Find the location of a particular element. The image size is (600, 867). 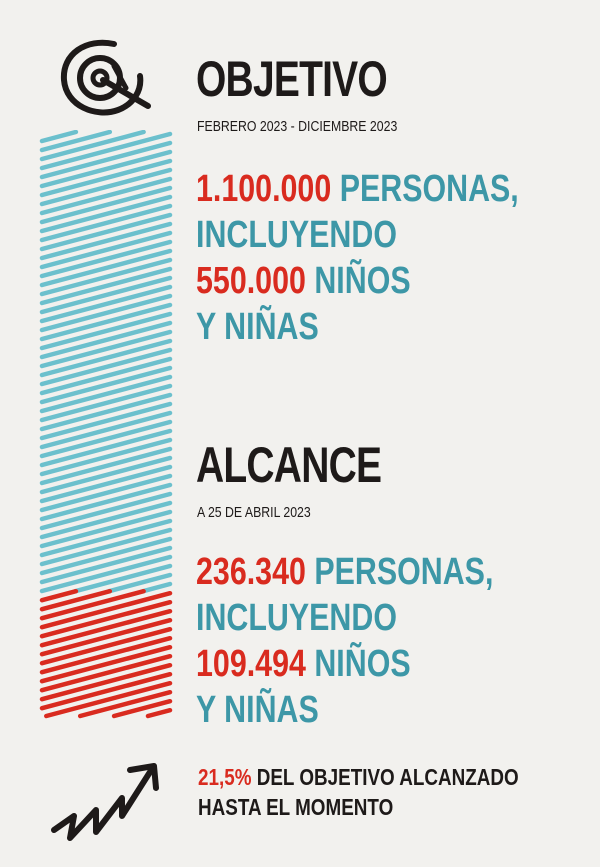

progress-remaining-hatch is located at coordinates (106, 362).